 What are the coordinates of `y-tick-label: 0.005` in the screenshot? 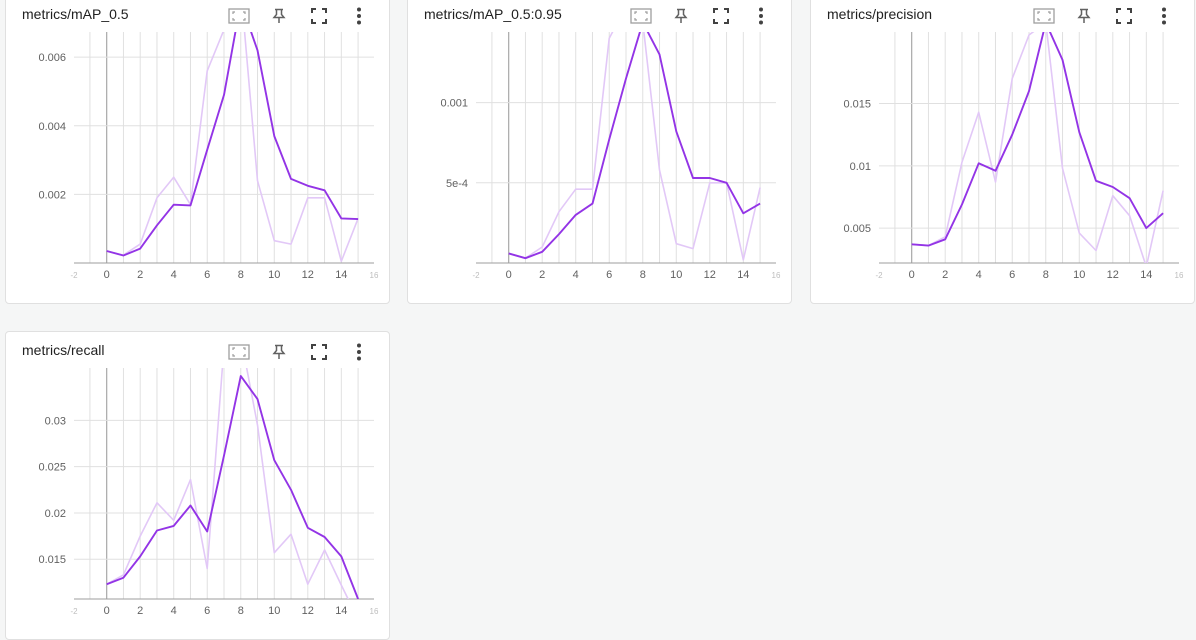 It's located at (857, 229).